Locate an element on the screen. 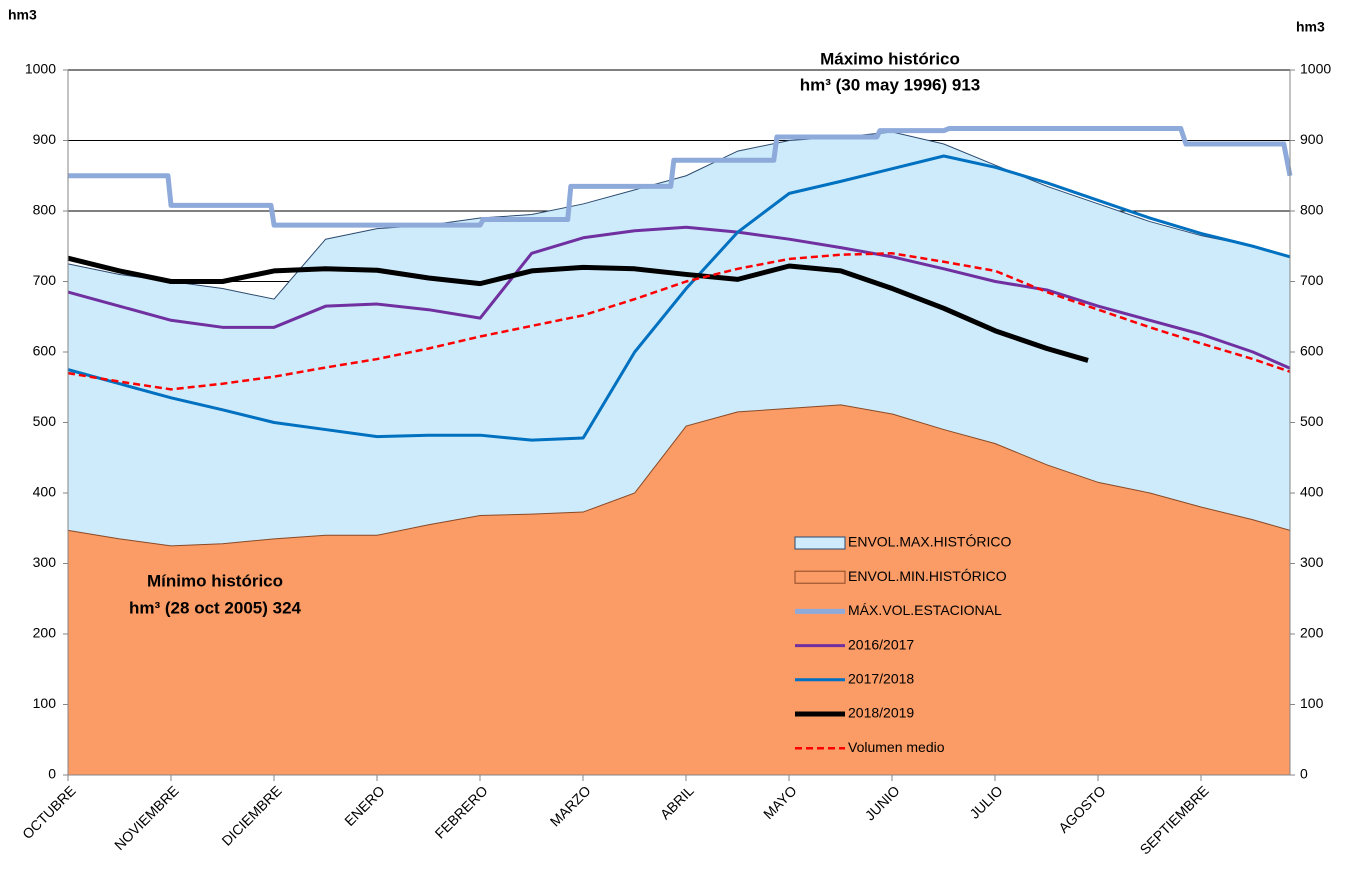  y2-tick-label: 800 is located at coordinates (1312, 210).